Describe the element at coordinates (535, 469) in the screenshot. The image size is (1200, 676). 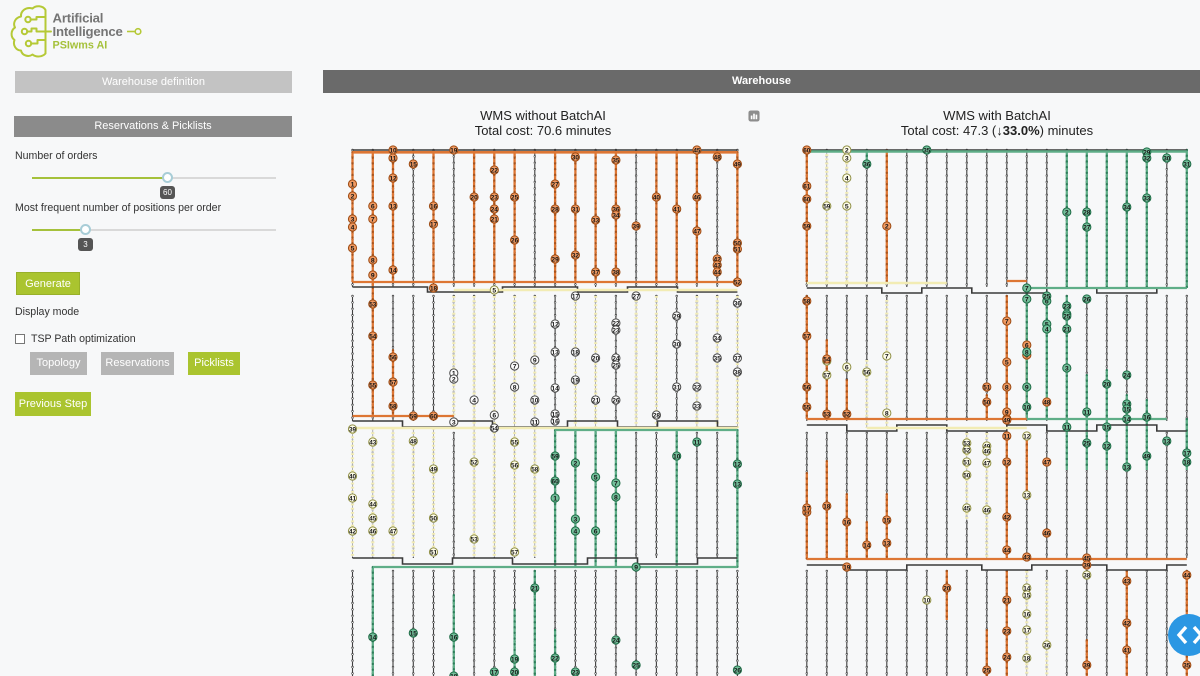
I see `svg-text: 58` at that location.